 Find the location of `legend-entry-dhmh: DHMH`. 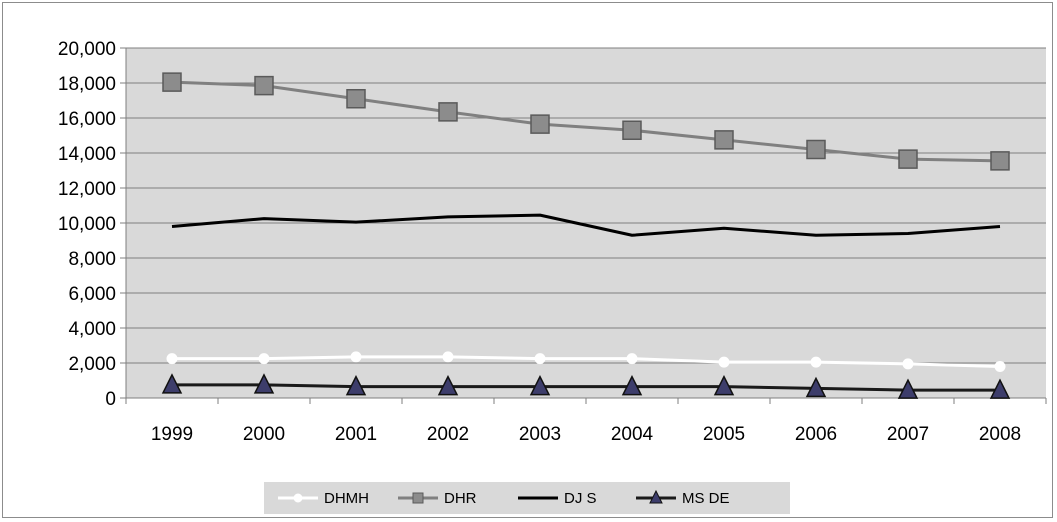

legend-entry-dhmh: DHMH is located at coordinates (323, 498).